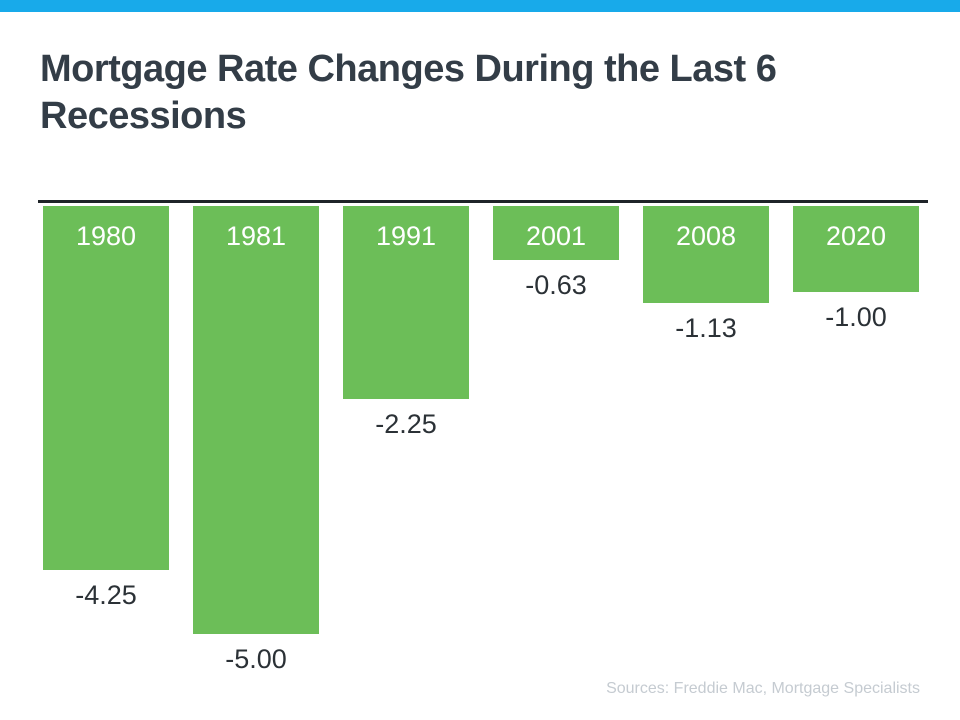  Describe the element at coordinates (480, 6) in the screenshot. I see `top-accent-bar` at that location.